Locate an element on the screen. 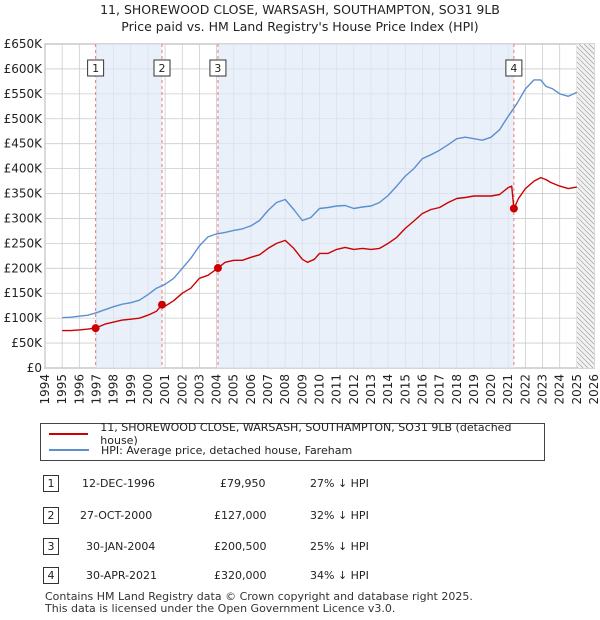 This screenshot has height=620, width=600. sale-marker-label: 4 is located at coordinates (513, 68).